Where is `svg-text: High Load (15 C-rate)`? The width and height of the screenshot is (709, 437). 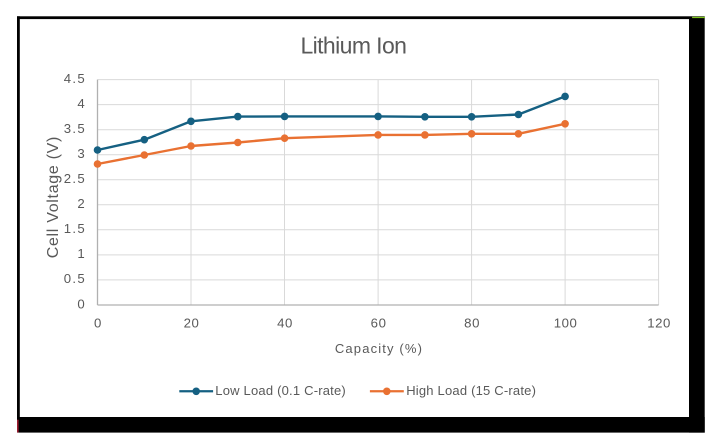 svg-text: High Load (15 C-rate) is located at coordinates (471, 390).